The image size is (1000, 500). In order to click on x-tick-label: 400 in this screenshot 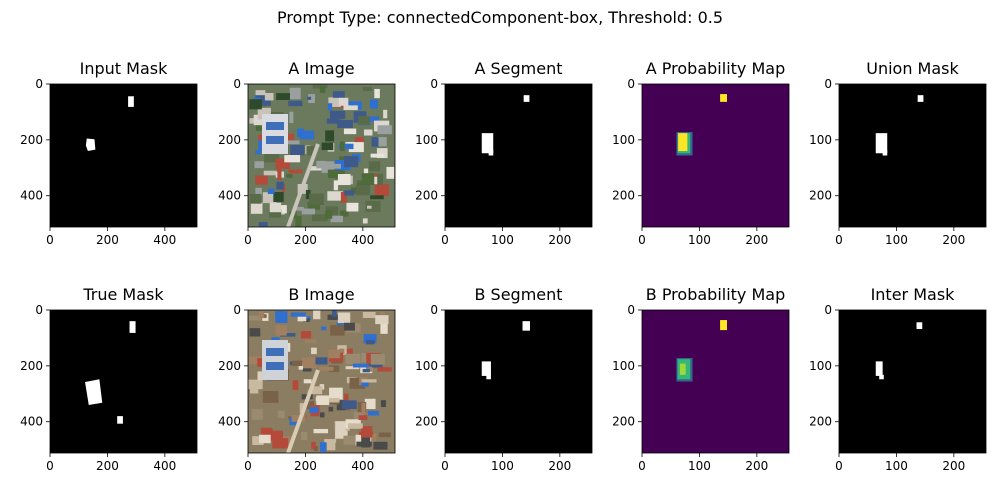, I will do `click(164, 240)`.